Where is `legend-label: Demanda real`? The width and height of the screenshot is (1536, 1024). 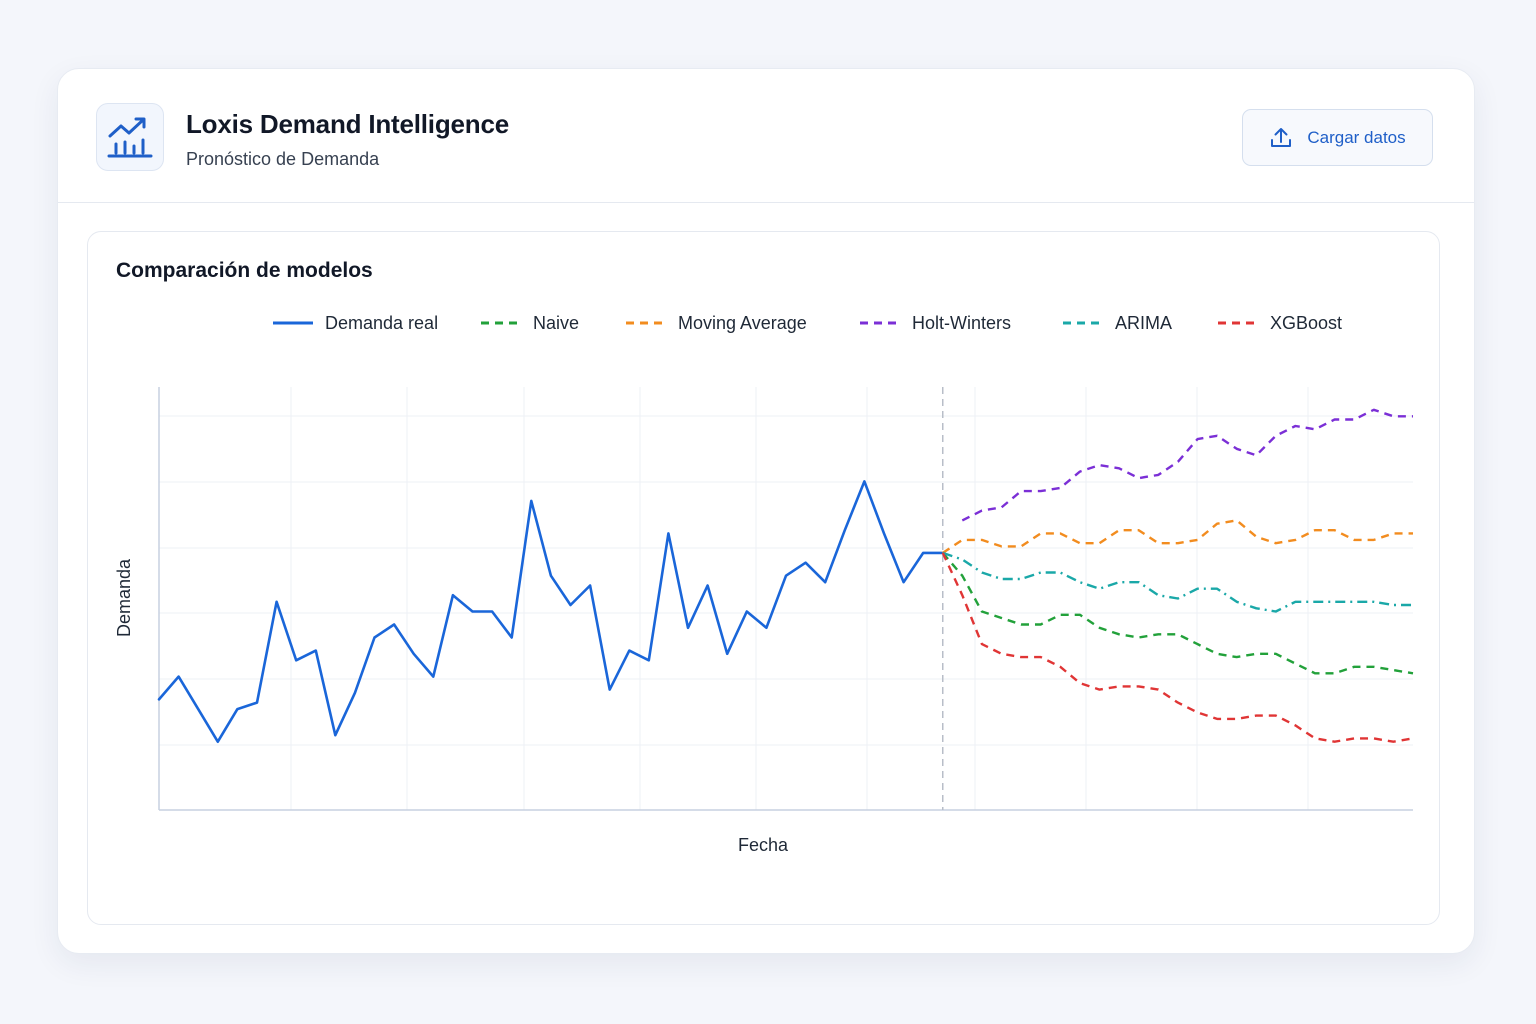 legend-label: Demanda real is located at coordinates (381, 323).